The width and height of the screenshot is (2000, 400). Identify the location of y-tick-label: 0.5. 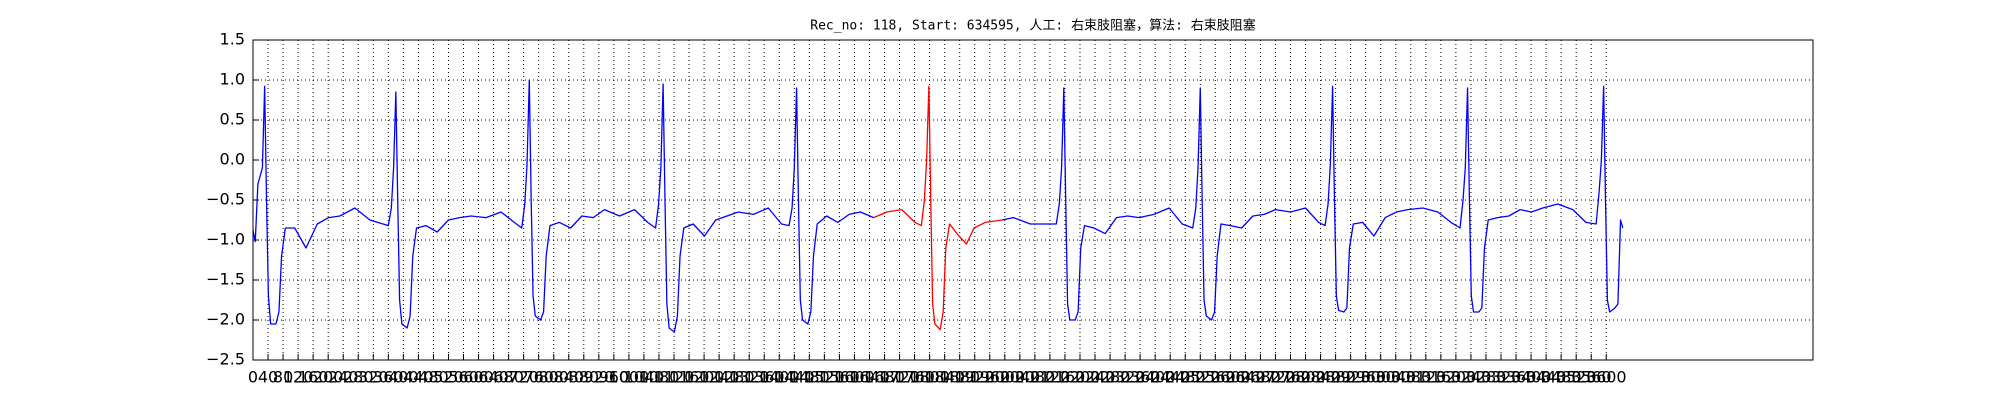
(232, 119).